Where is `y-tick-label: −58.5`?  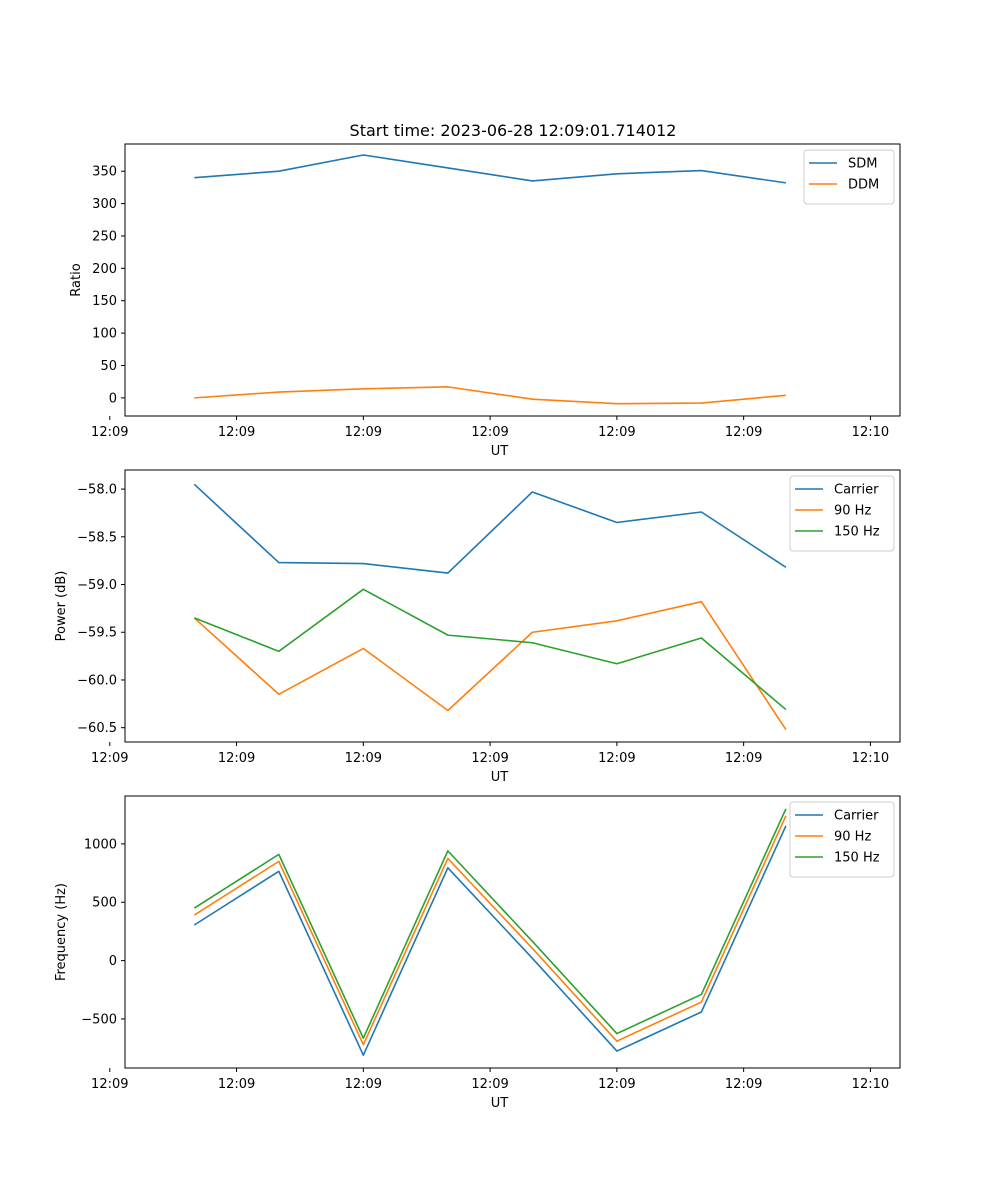
y-tick-label: −58.5 is located at coordinates (97, 537).